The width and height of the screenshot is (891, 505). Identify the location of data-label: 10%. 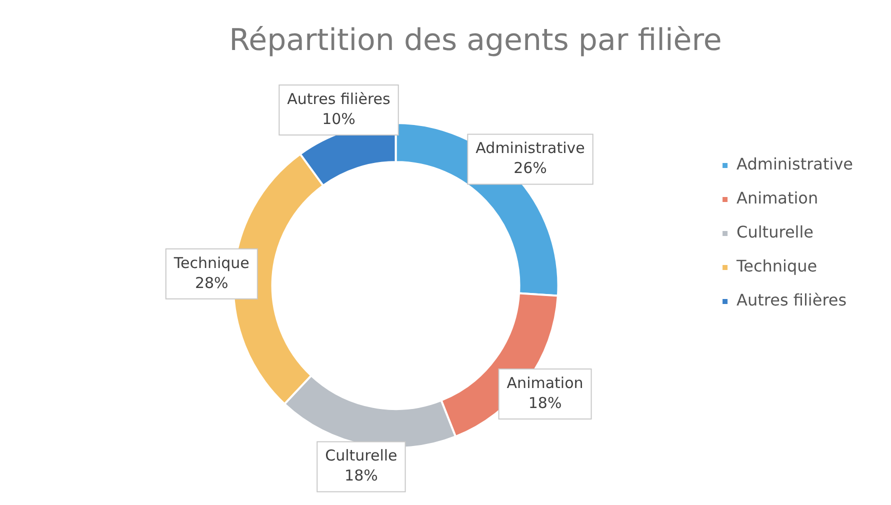
(339, 119).